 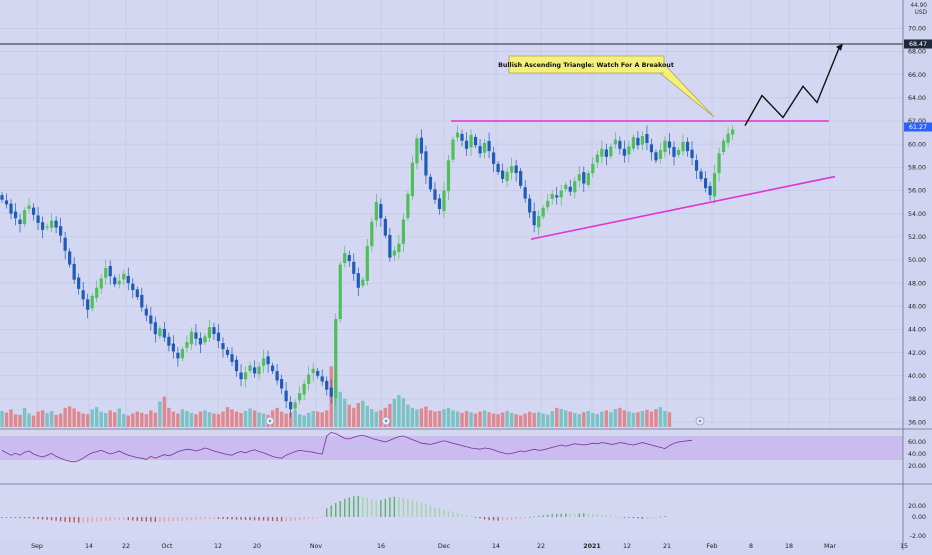 I want to click on macd-tick-label: -2.00, so click(x=918, y=536).